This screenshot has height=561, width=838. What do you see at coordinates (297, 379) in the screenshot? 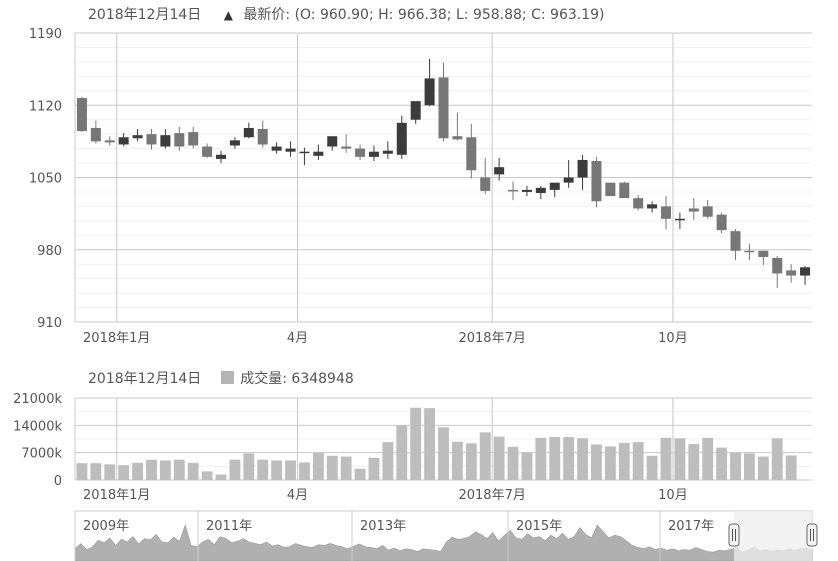
I see `volume-header-value: 成交量: 6348948` at bounding box center [297, 379].